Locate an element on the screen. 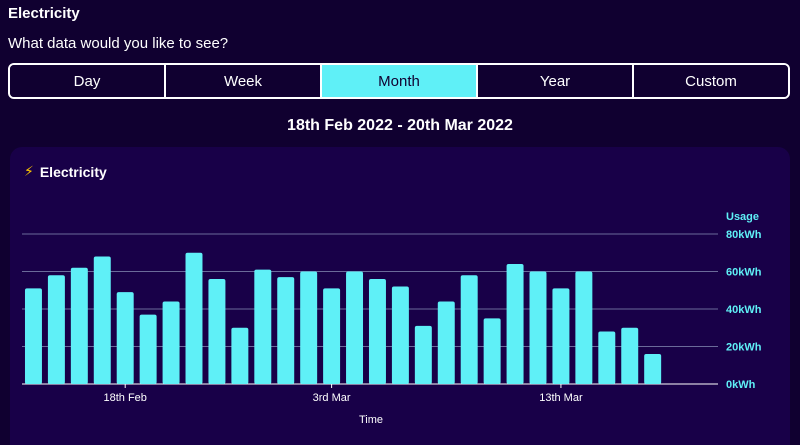 This screenshot has height=445, width=800. period-tabs: Day Week Month Year Custom is located at coordinates (399, 81).